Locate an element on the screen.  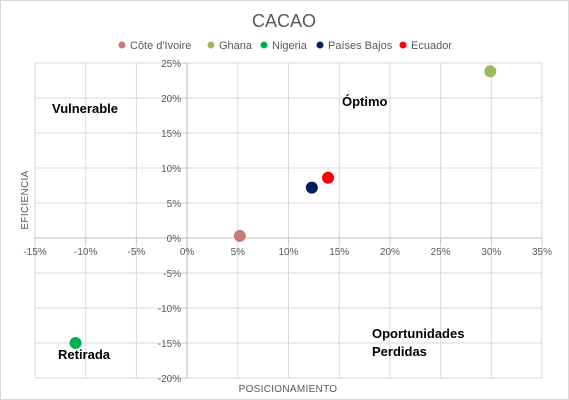
quadrant-label-retirada: Retirada is located at coordinates (84, 354).